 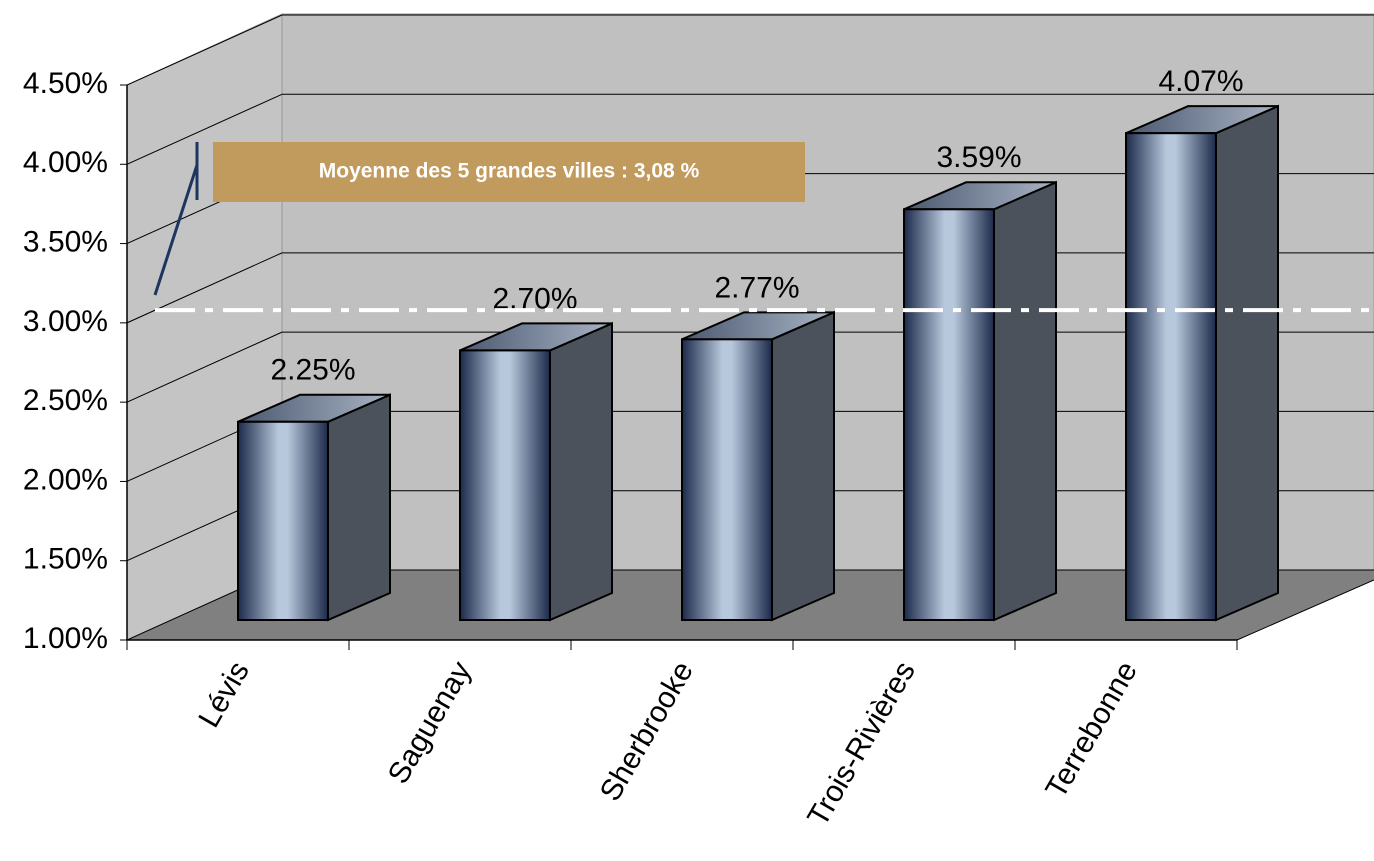 What do you see at coordinates (1305, 610) in the screenshot?
I see `floor-edge` at bounding box center [1305, 610].